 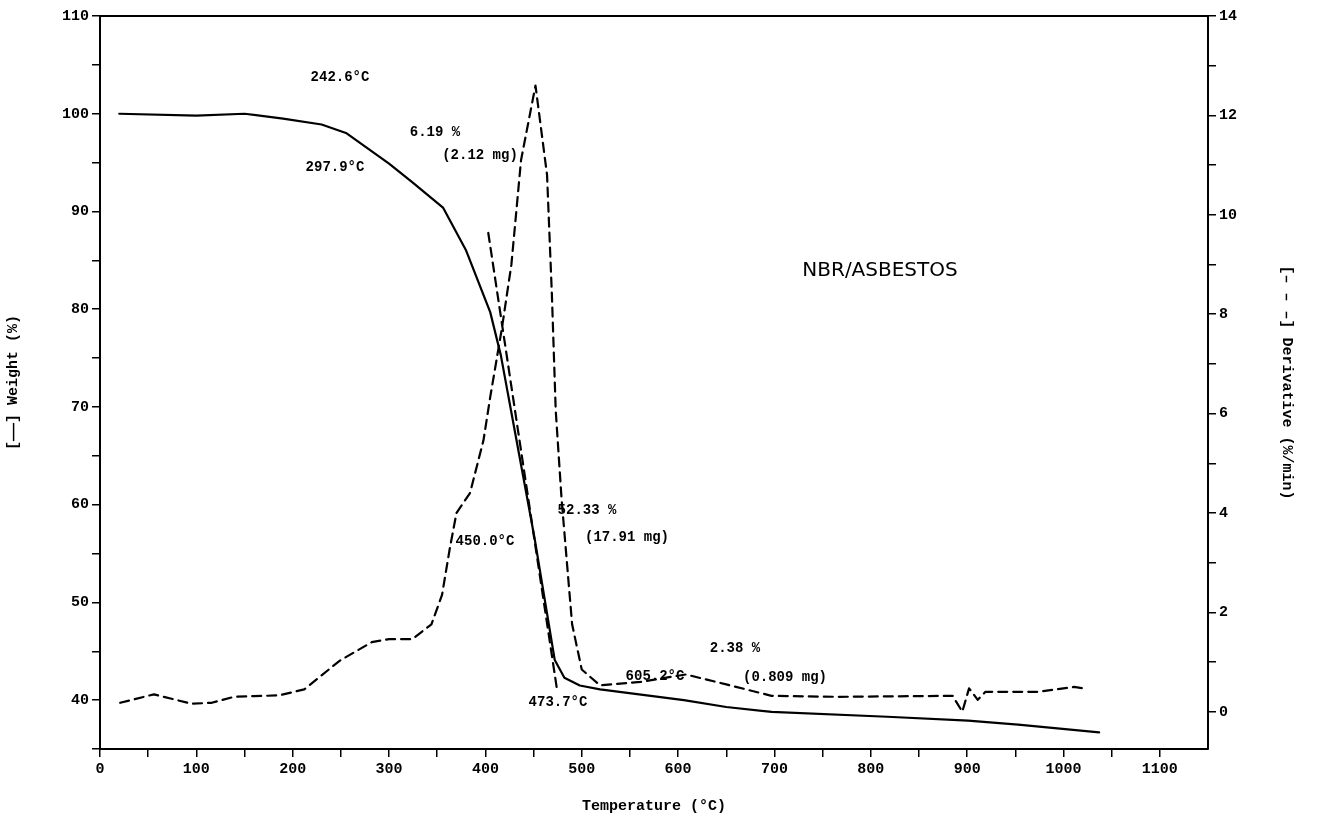 What do you see at coordinates (485, 769) in the screenshot?
I see `x-tick-label: 400` at bounding box center [485, 769].